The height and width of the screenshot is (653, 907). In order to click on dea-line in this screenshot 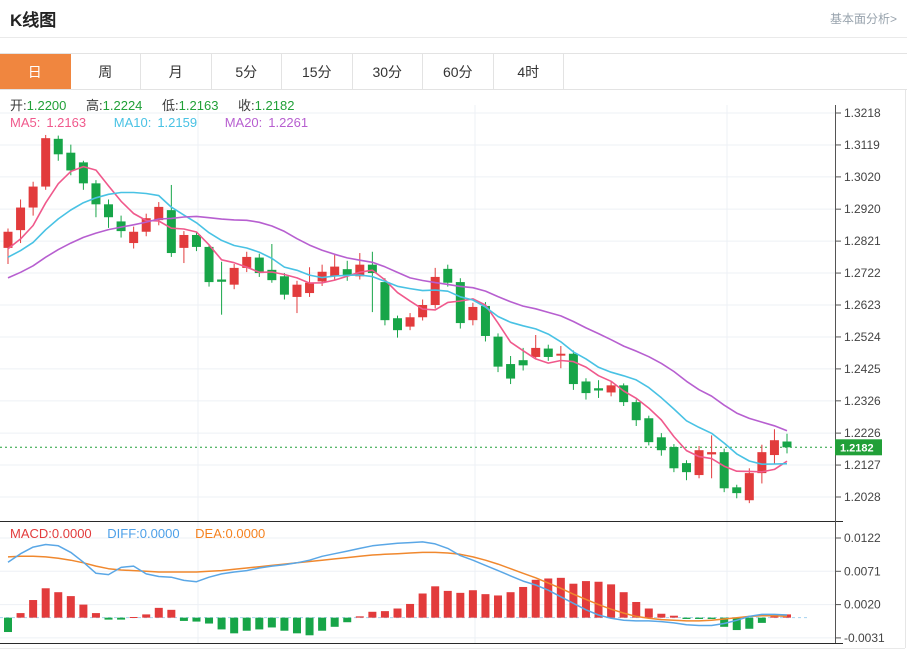, I will do `click(397, 586)`.